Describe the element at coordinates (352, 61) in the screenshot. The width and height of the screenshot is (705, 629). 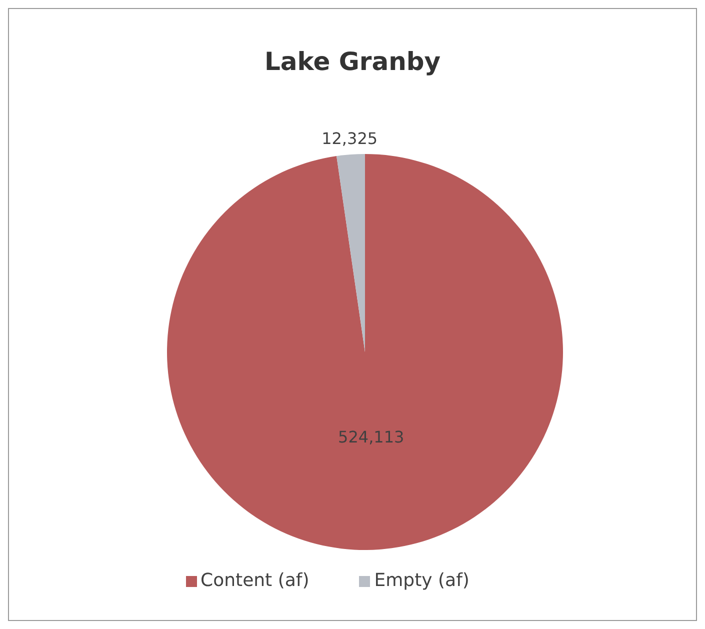
I see `chart-title: Lake Granby` at that location.